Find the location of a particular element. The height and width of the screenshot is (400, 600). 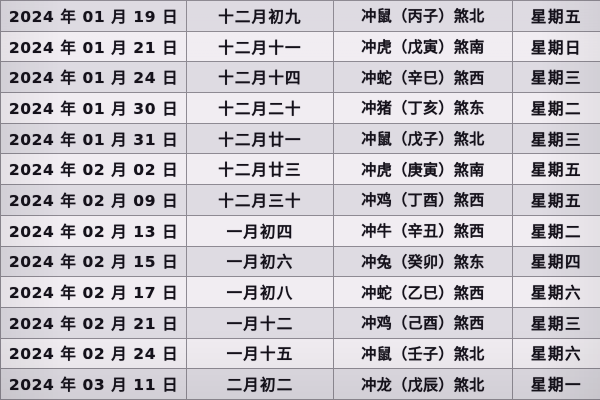

lunar-date-cell: 十二月廿三 is located at coordinates (260, 169).